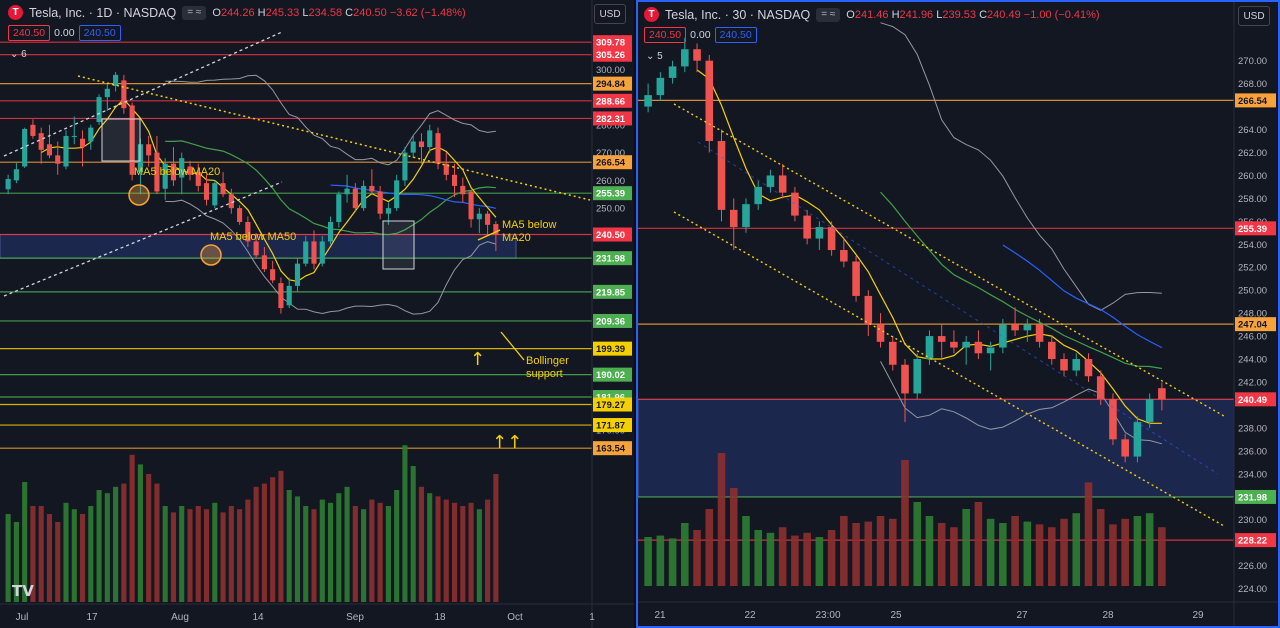 This screenshot has width=1280, height=628. I want to click on right-ask: 240.50, so click(735, 35).